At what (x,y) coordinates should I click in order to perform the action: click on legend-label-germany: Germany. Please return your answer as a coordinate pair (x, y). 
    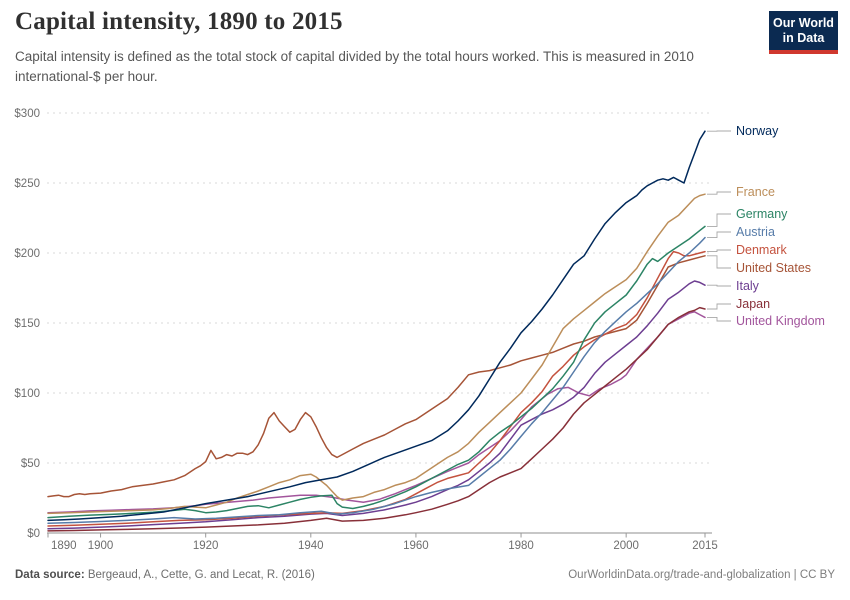
    Looking at the image, I should click on (762, 214).